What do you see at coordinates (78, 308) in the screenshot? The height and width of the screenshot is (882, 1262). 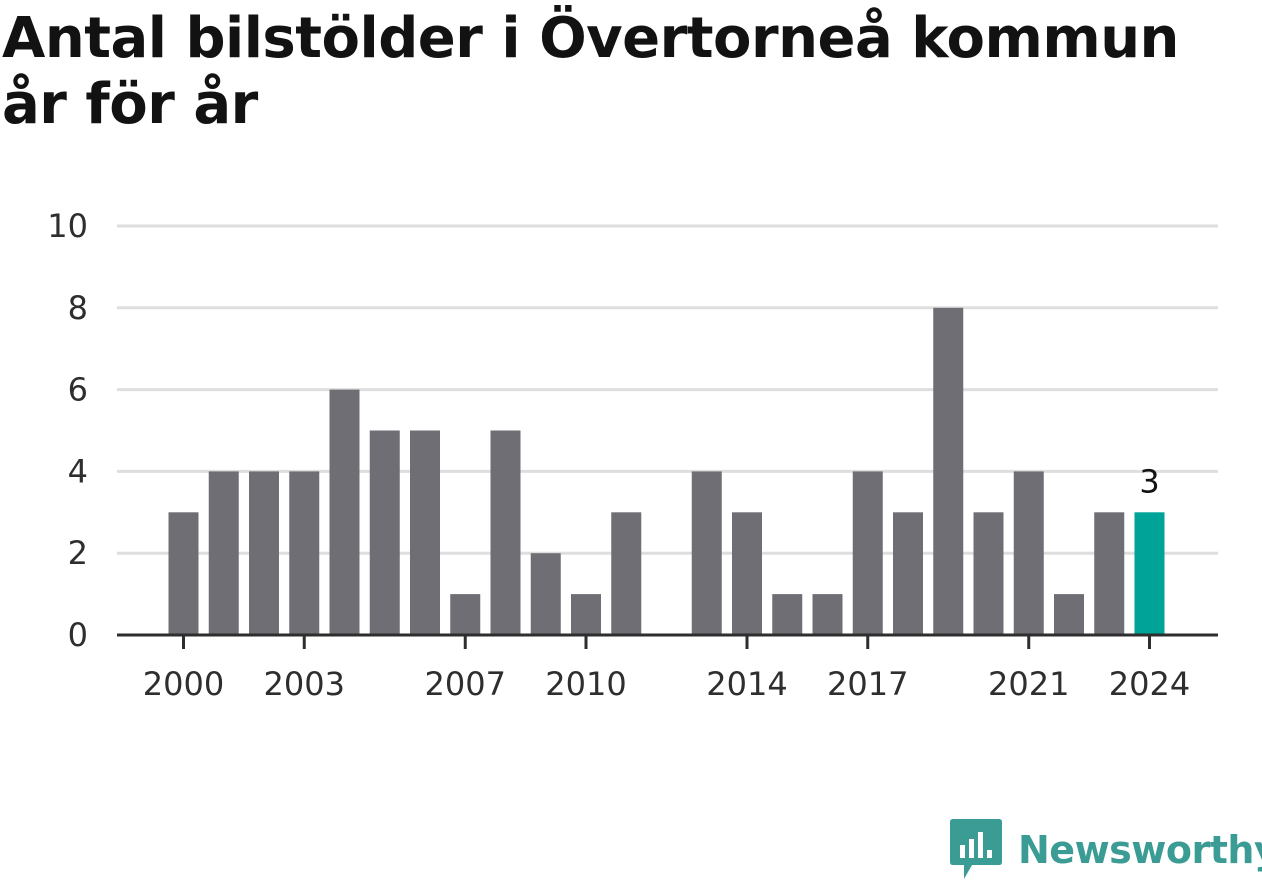 I see `y-tick-label-8: 8` at bounding box center [78, 308].